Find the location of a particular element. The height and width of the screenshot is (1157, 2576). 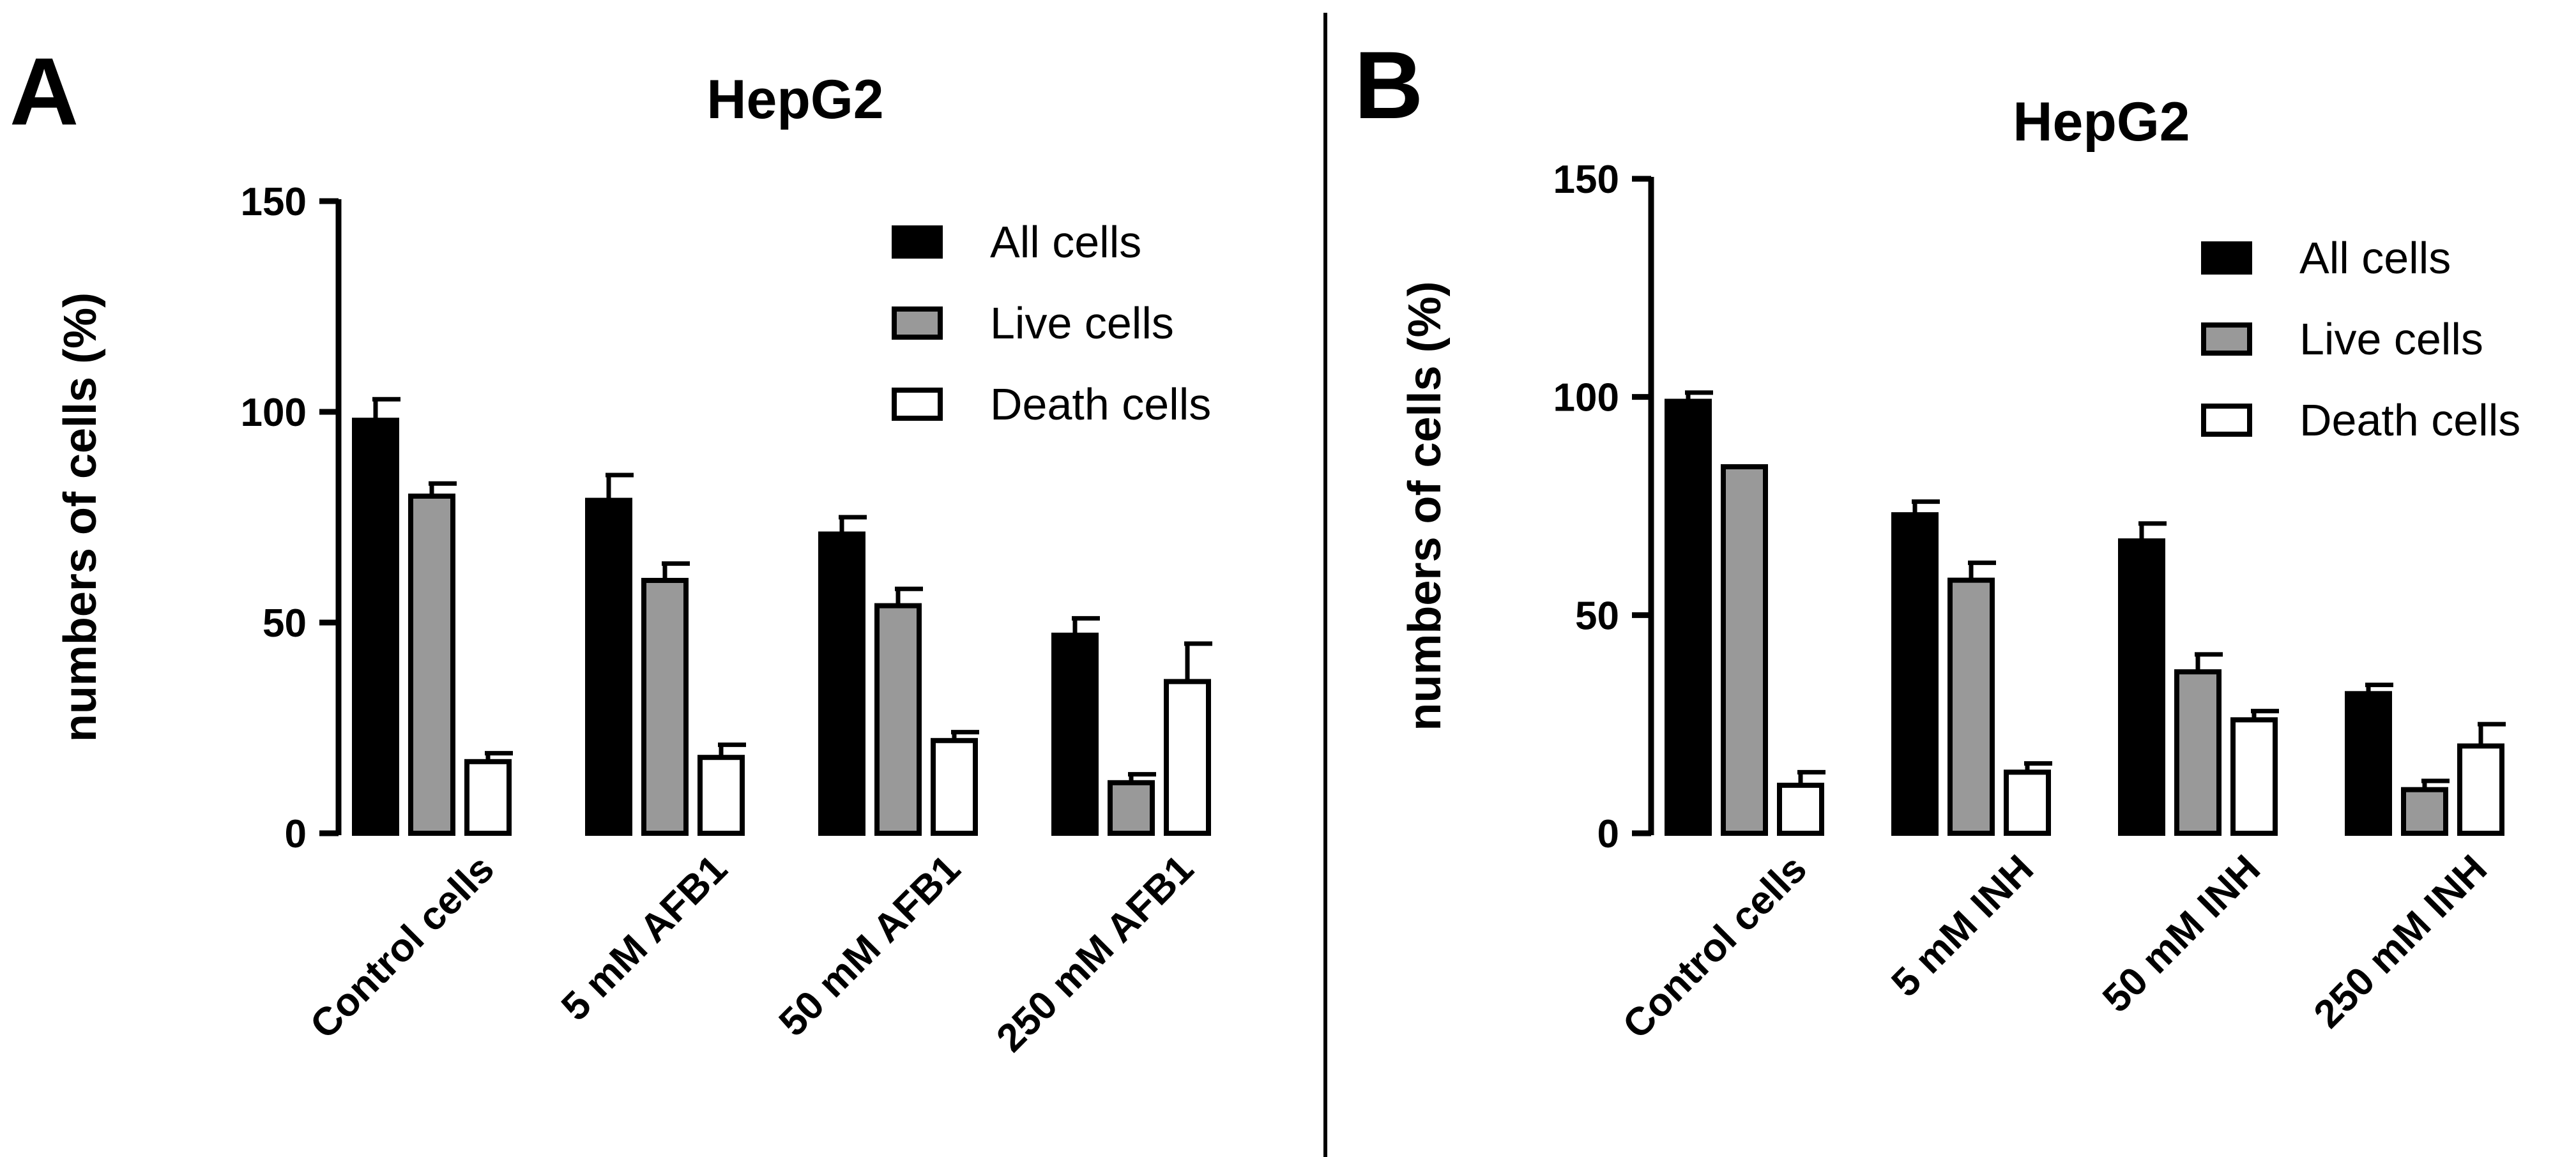

category-label: 50 mM INH is located at coordinates (2181, 934).